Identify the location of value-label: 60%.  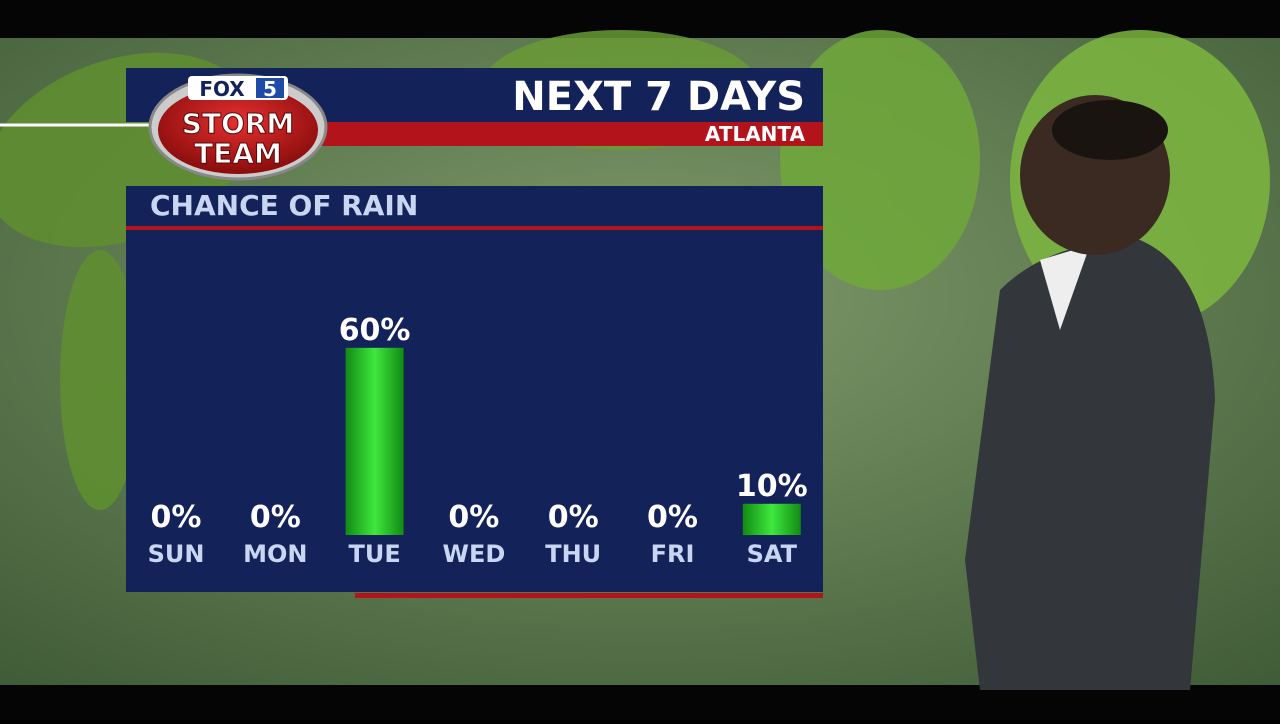
(375, 330).